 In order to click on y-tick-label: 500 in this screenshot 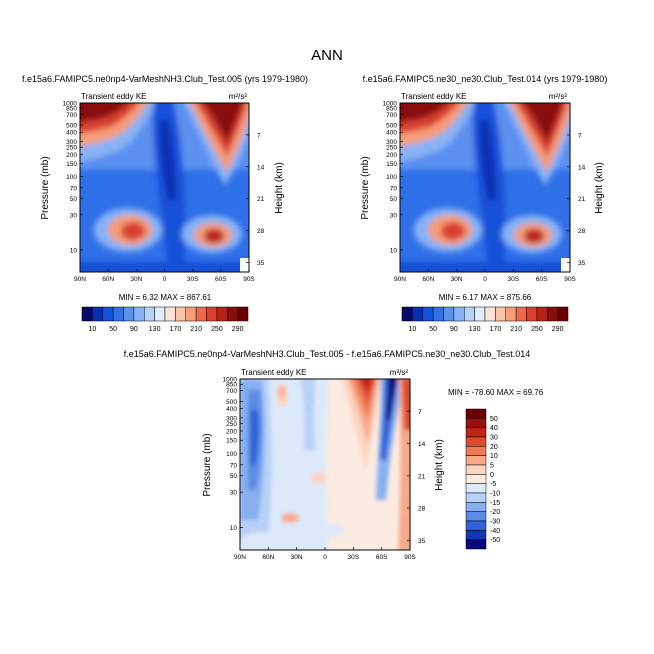, I will do `click(71, 126)`.